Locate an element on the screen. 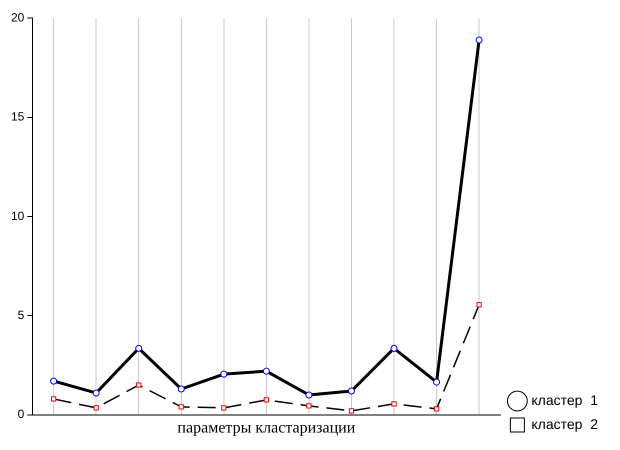 Image resolution: width=620 pixels, height=450 pixels. x-axis-title: параметры кластаризации is located at coordinates (266, 428).